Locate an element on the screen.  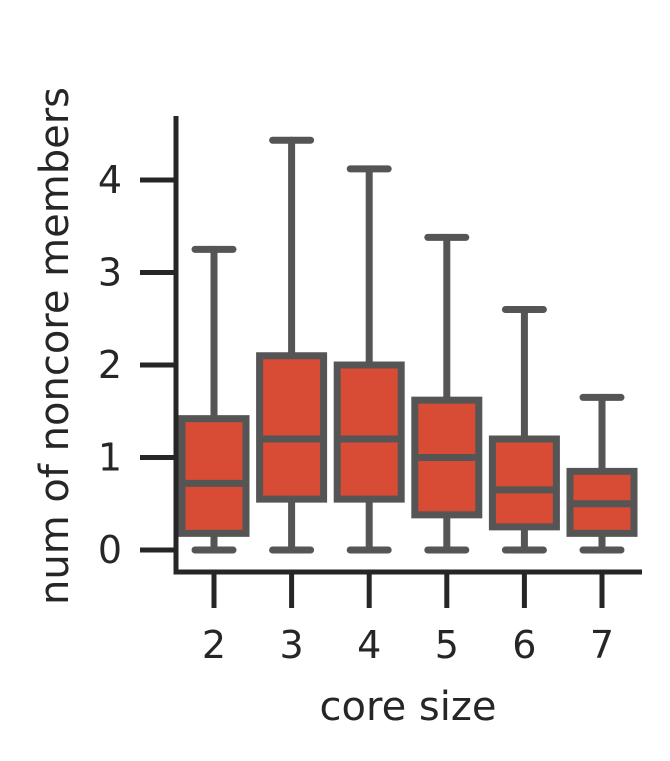
y-ticks: 0 1 2 3 4 is located at coordinates (137, 365).